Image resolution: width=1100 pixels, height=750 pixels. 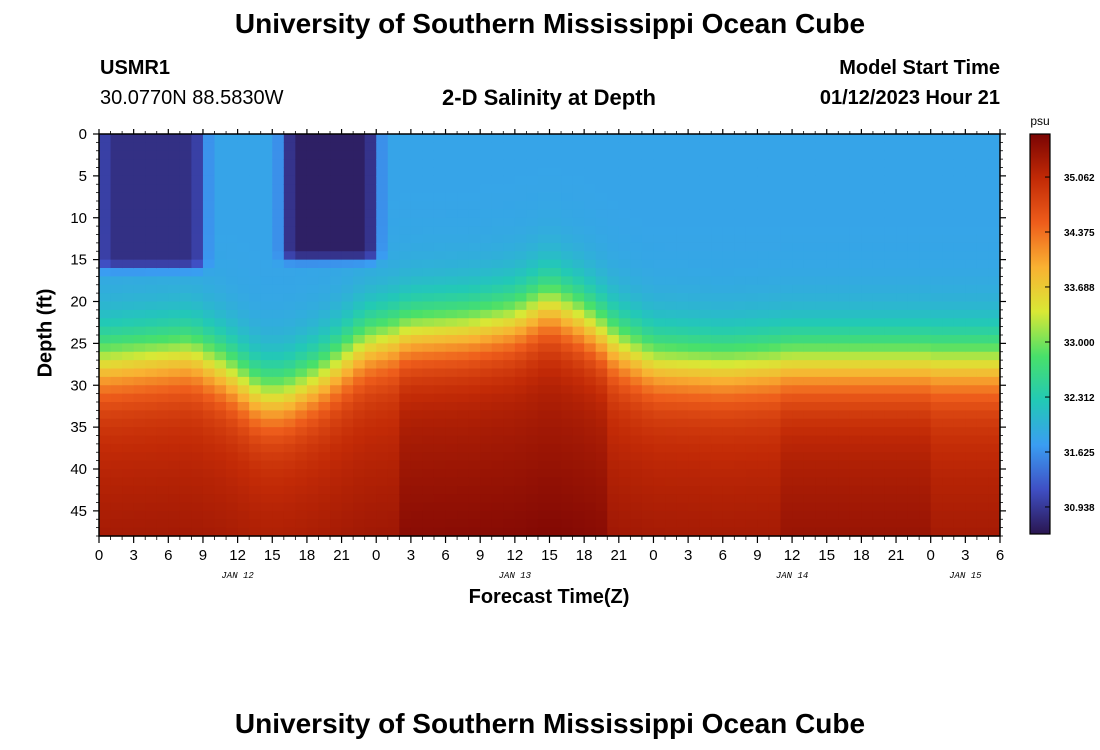 I want to click on station-coords: 30.0770N 88.5830W, so click(x=192, y=98).